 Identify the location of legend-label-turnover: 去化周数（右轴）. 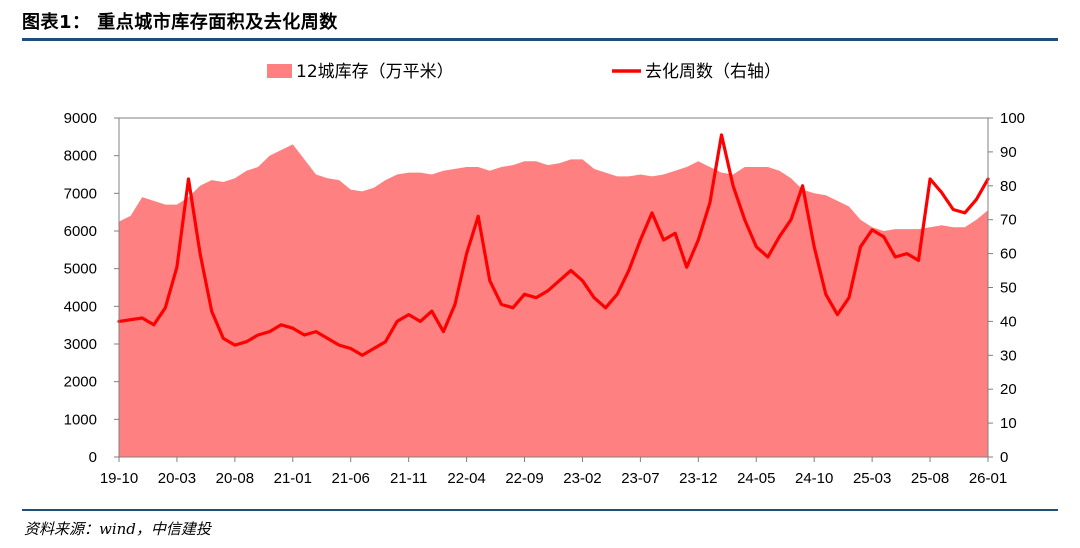
(713, 72).